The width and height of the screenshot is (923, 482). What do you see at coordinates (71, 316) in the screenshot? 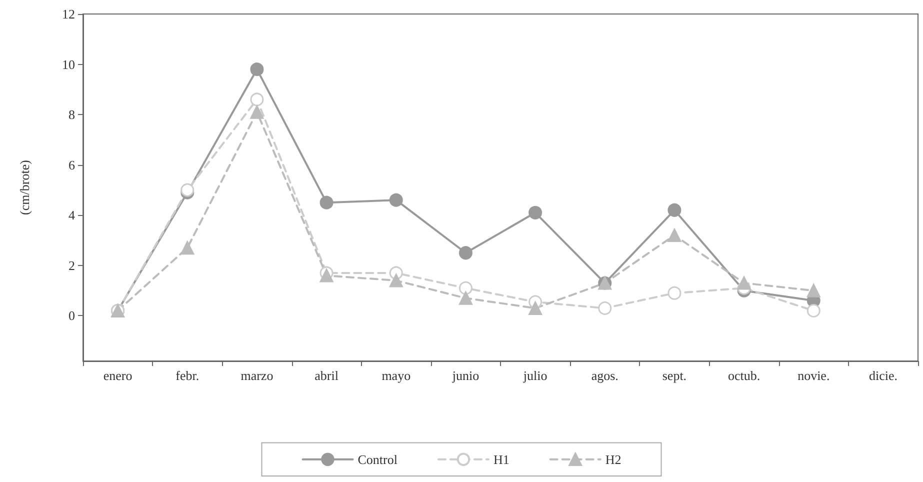
I see `y-tick-label: 0` at bounding box center [71, 316].